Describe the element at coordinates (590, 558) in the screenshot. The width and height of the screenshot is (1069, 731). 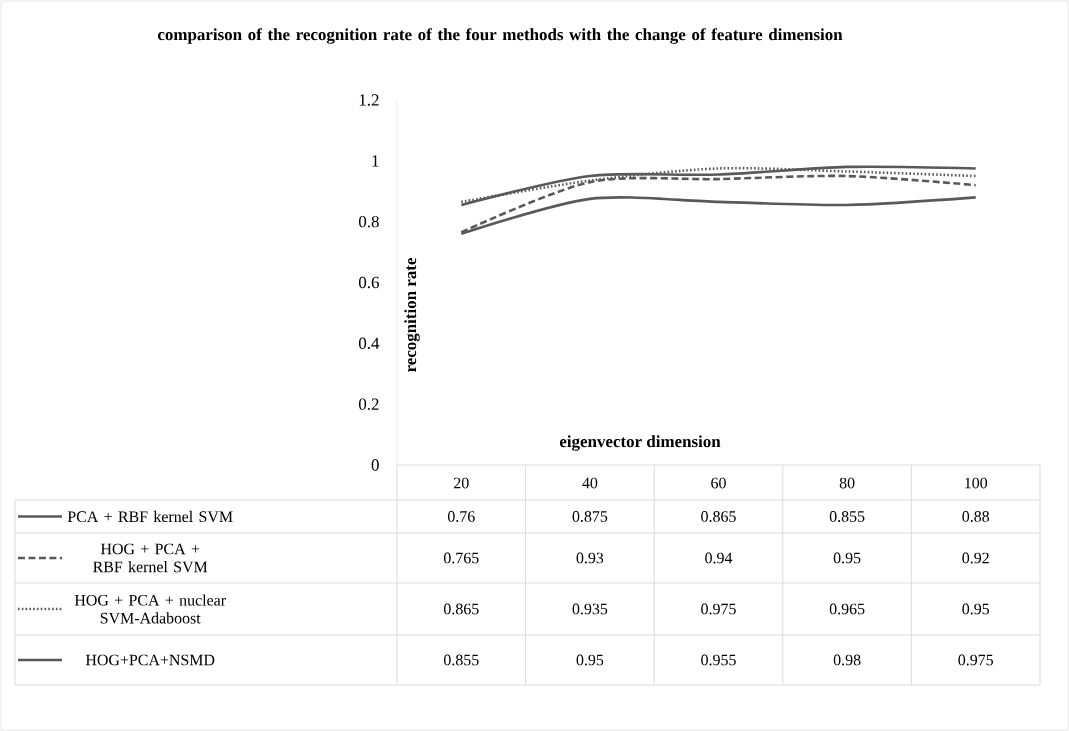
I see `data-label: 0.93` at that location.